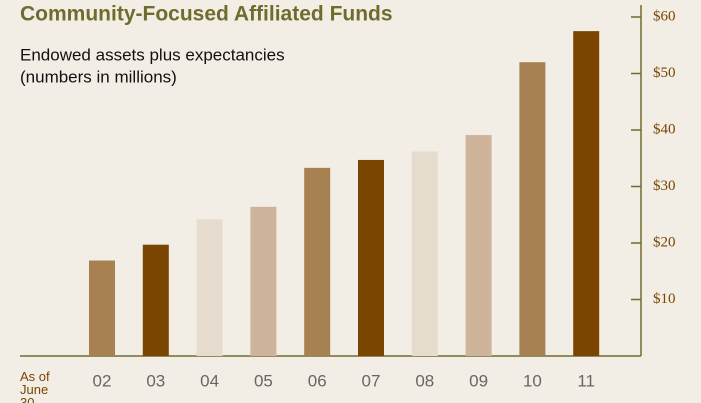  What do you see at coordinates (586, 380) in the screenshot?
I see `x-tick-label: 11` at bounding box center [586, 380].